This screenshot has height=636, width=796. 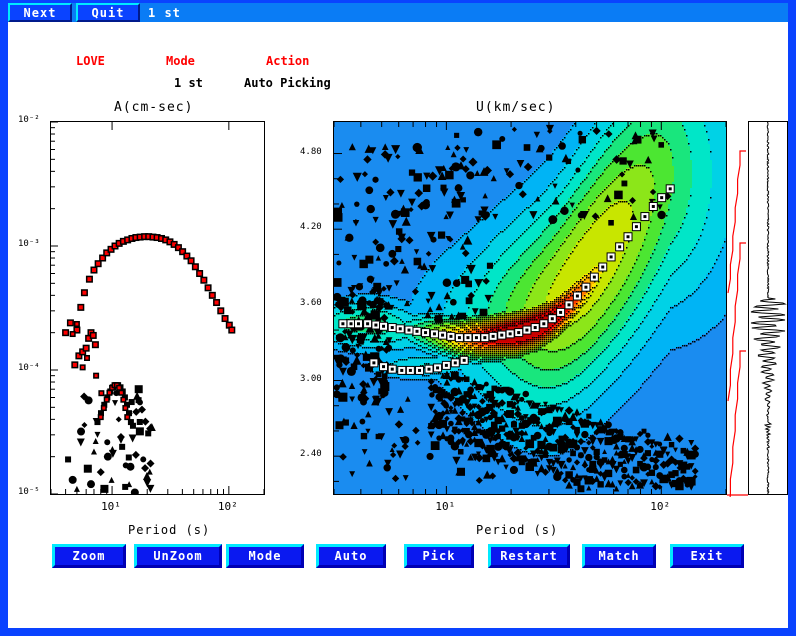 I want to click on pick-button: Pick, so click(x=439, y=556).